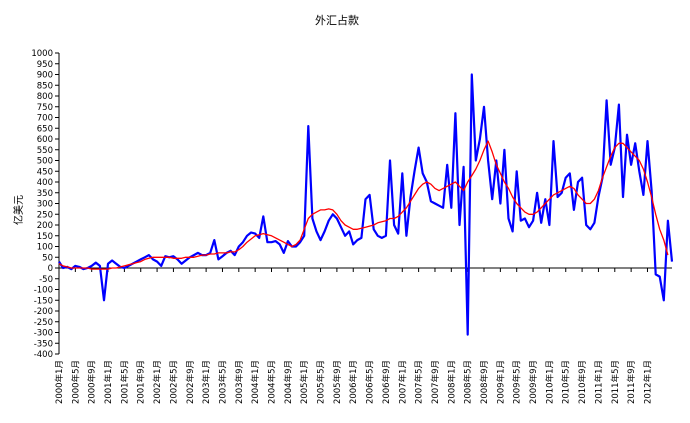 This screenshot has width=690, height=423. What do you see at coordinates (18, 210) in the screenshot?
I see `y-axis-label: 亿美元` at bounding box center [18, 210].